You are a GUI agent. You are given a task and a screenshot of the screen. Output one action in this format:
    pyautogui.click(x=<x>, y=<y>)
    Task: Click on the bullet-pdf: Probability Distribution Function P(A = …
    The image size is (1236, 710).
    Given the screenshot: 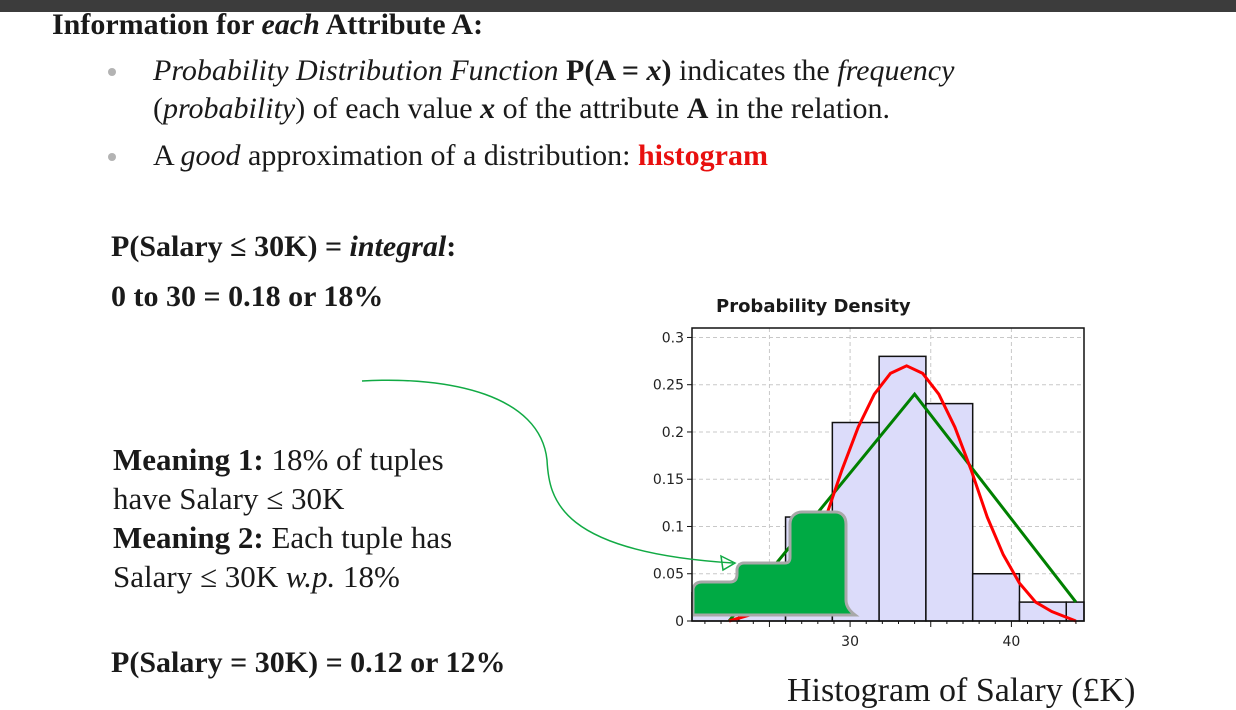 What is the action you would take?
    pyautogui.click(x=658, y=90)
    